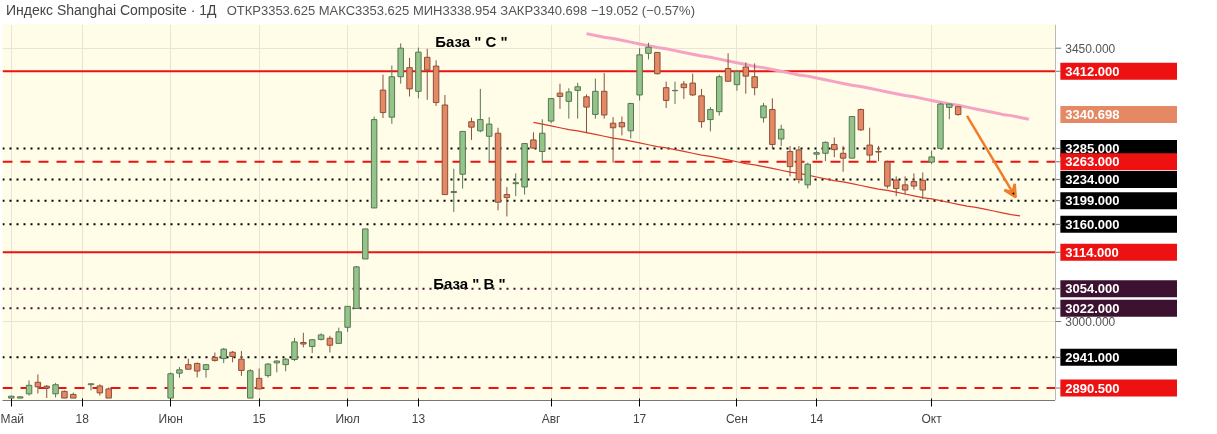  I want to click on ref-line-label: 3234.000, so click(1092, 179).